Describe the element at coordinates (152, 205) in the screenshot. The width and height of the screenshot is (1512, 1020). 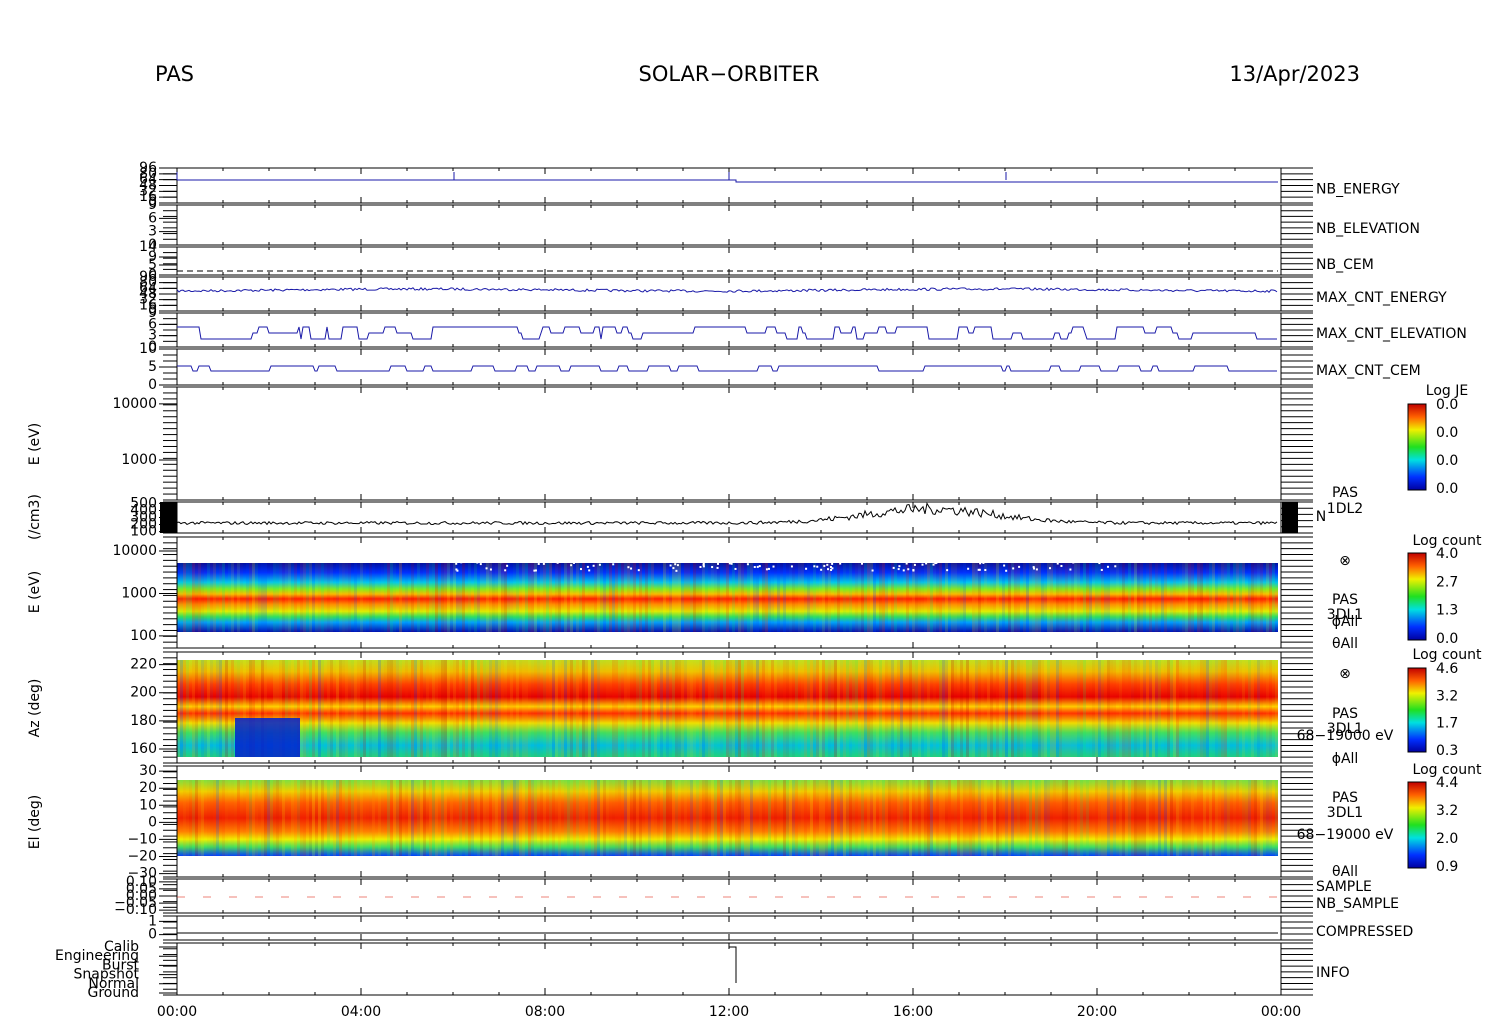
I see `y-tick-label: 9` at that location.